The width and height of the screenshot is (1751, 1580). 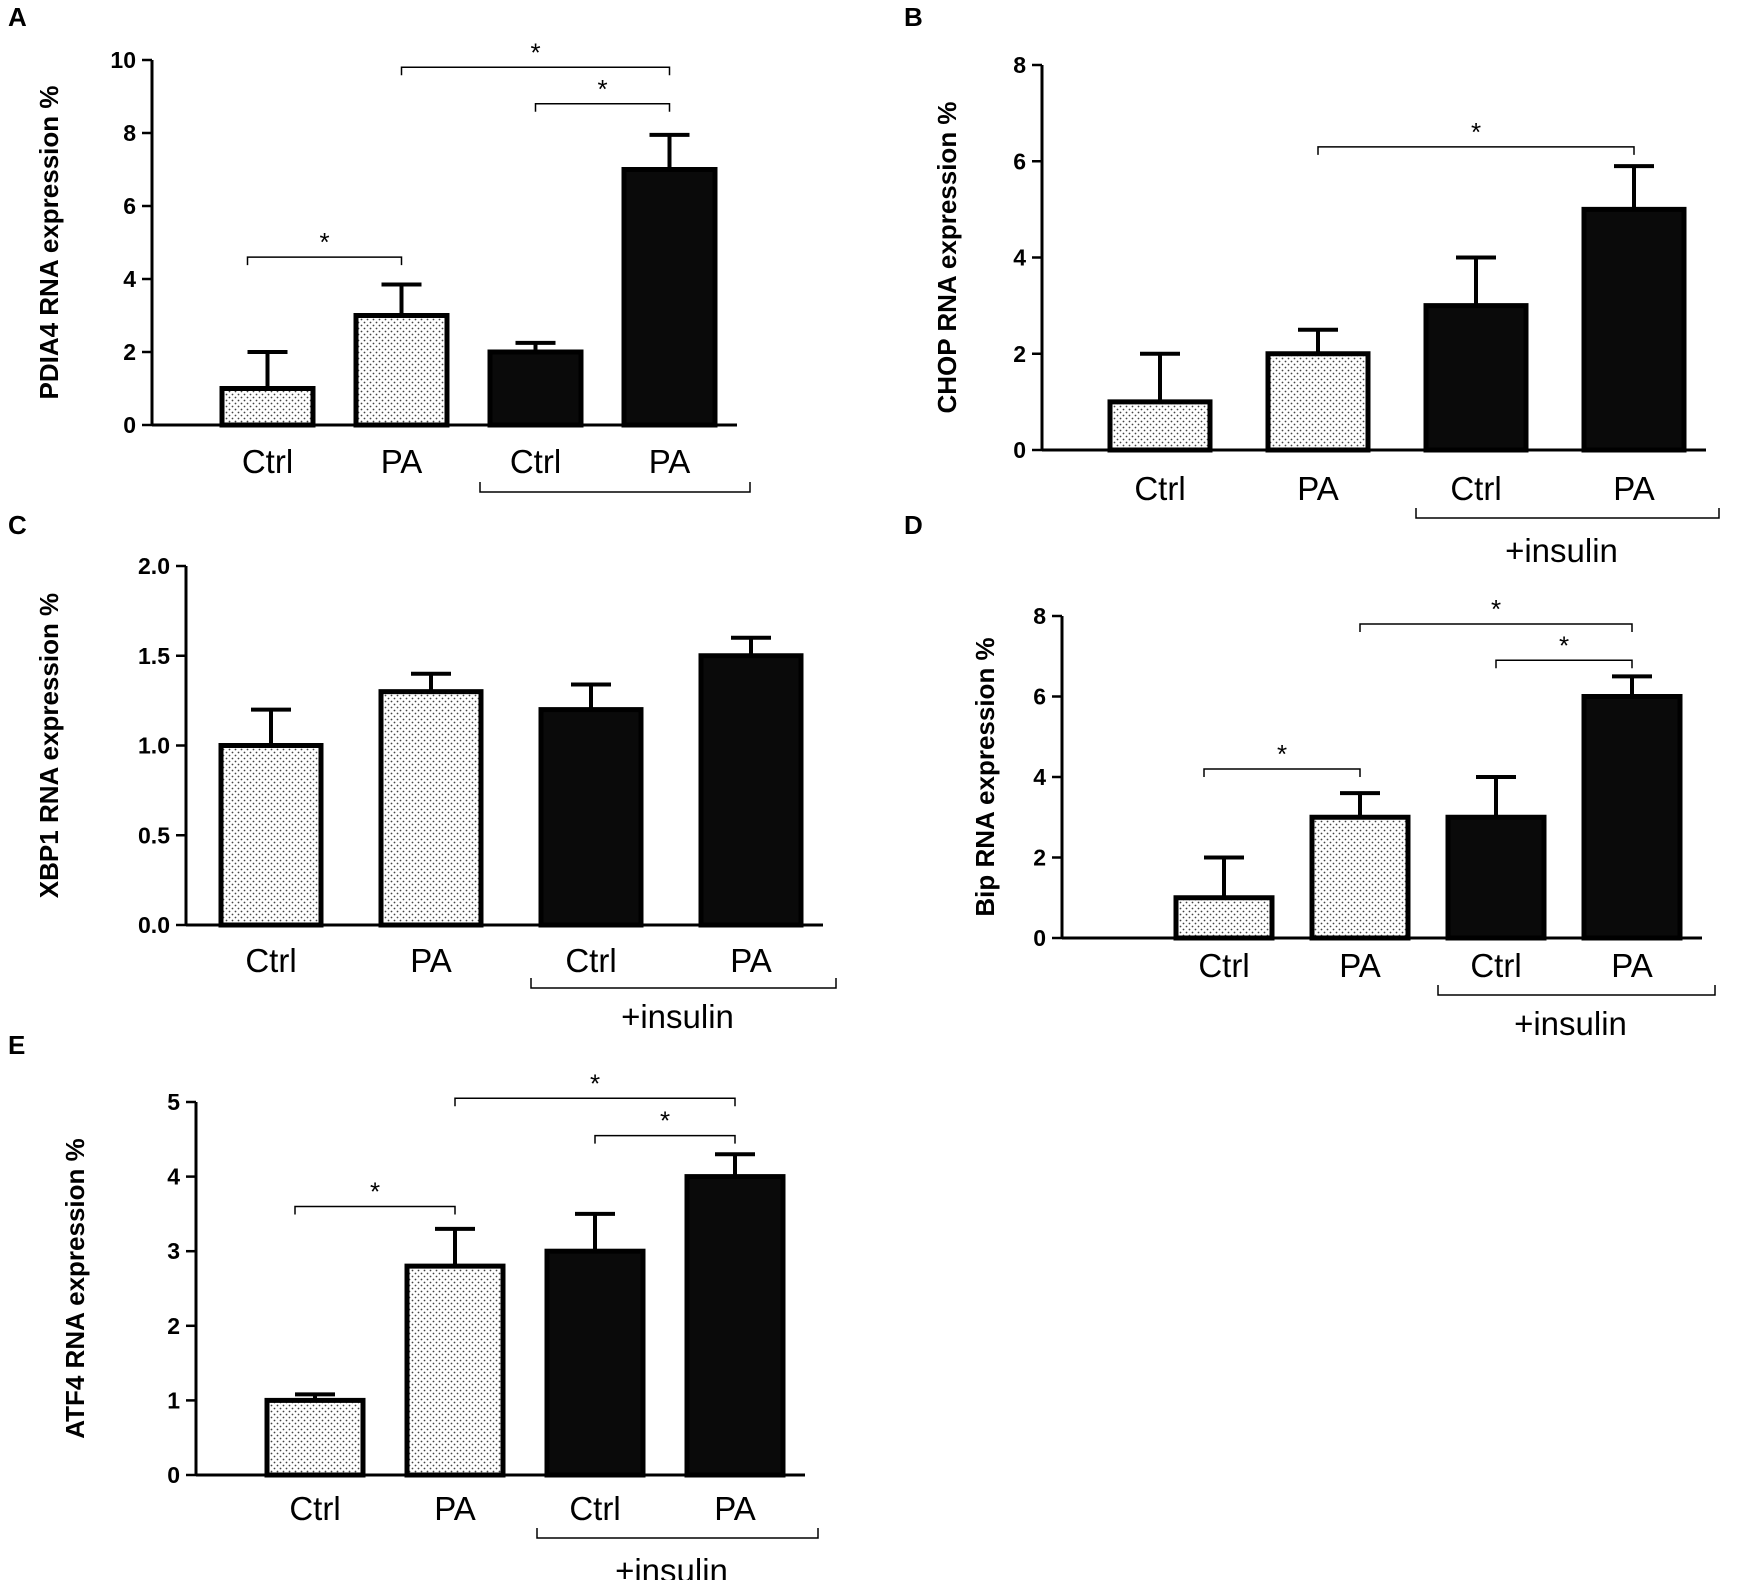 I want to click on y-tick-label: 0.5, so click(x=154, y=835).